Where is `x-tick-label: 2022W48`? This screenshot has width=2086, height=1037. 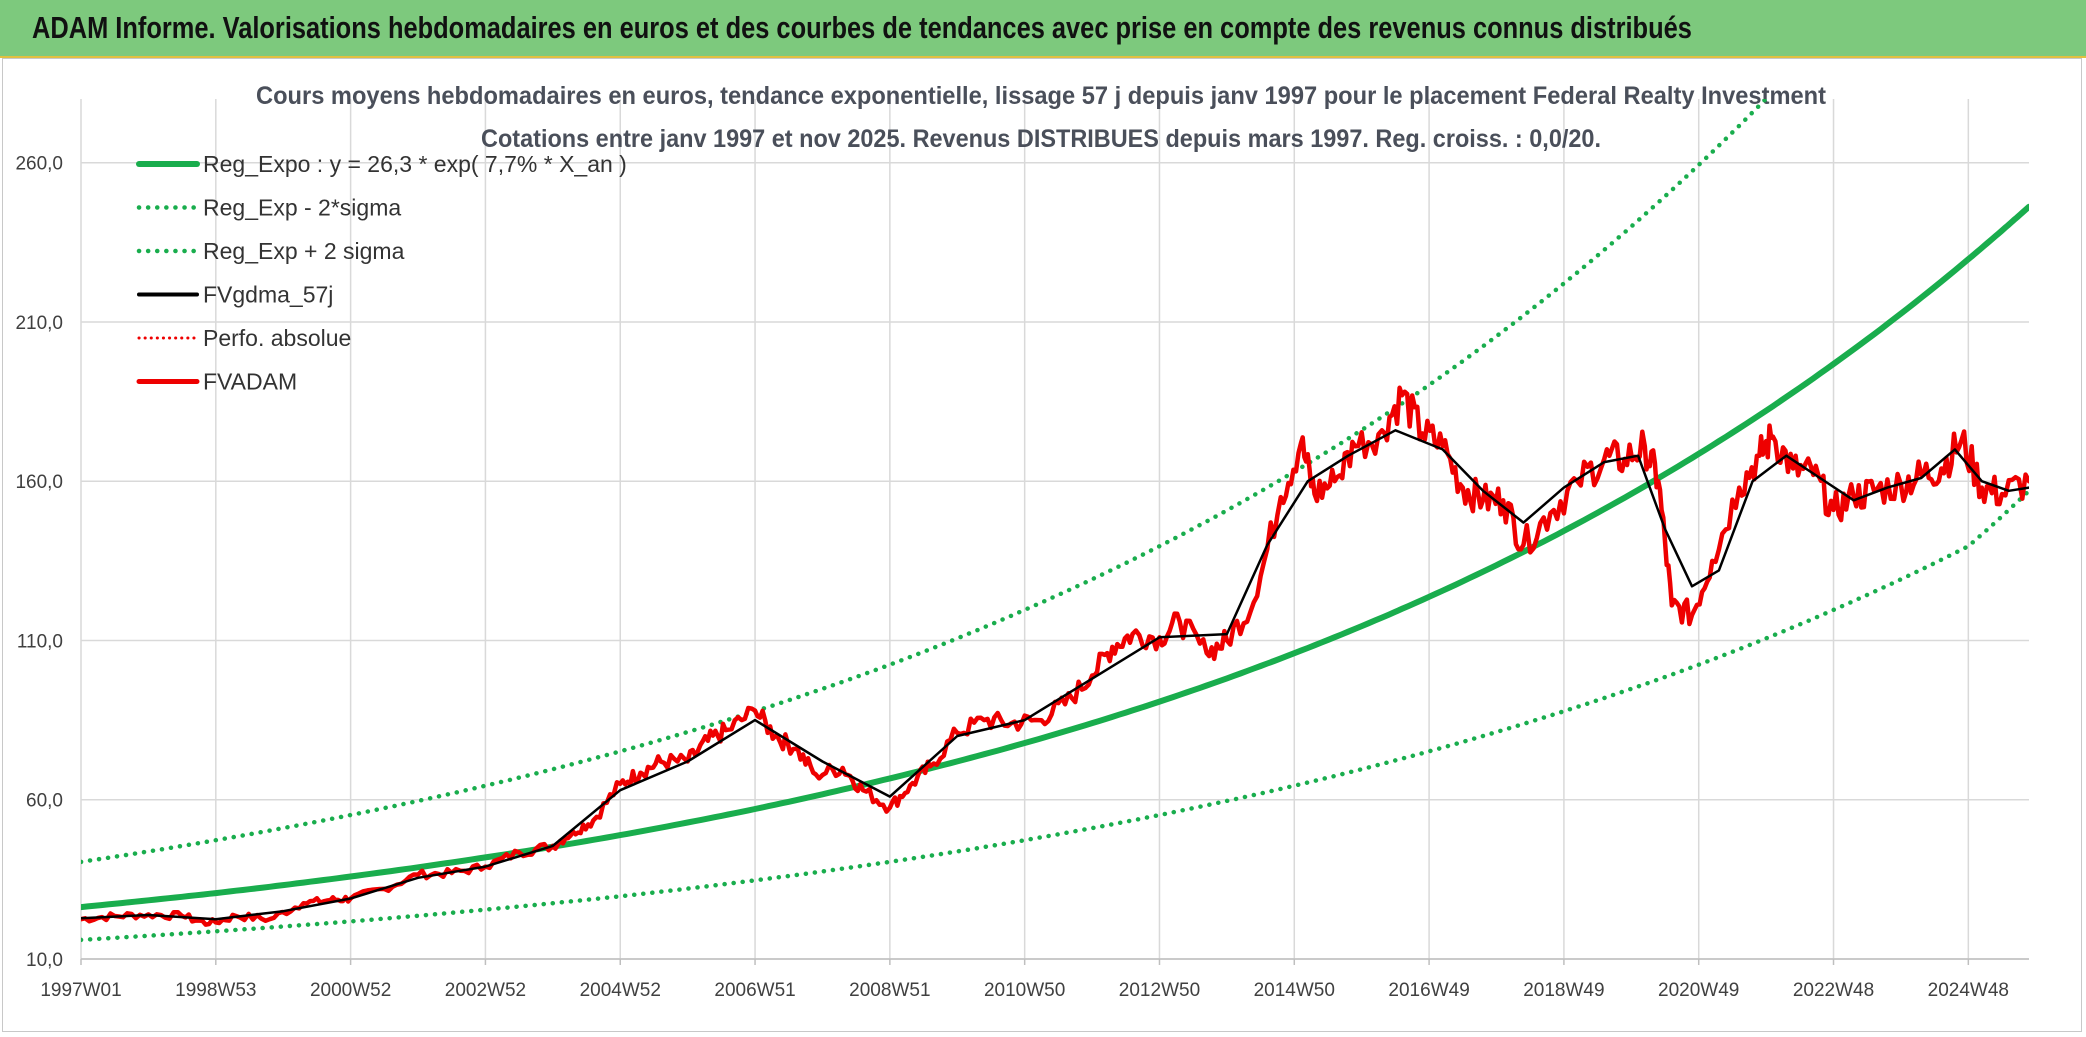 x-tick-label: 2022W48 is located at coordinates (1833, 990).